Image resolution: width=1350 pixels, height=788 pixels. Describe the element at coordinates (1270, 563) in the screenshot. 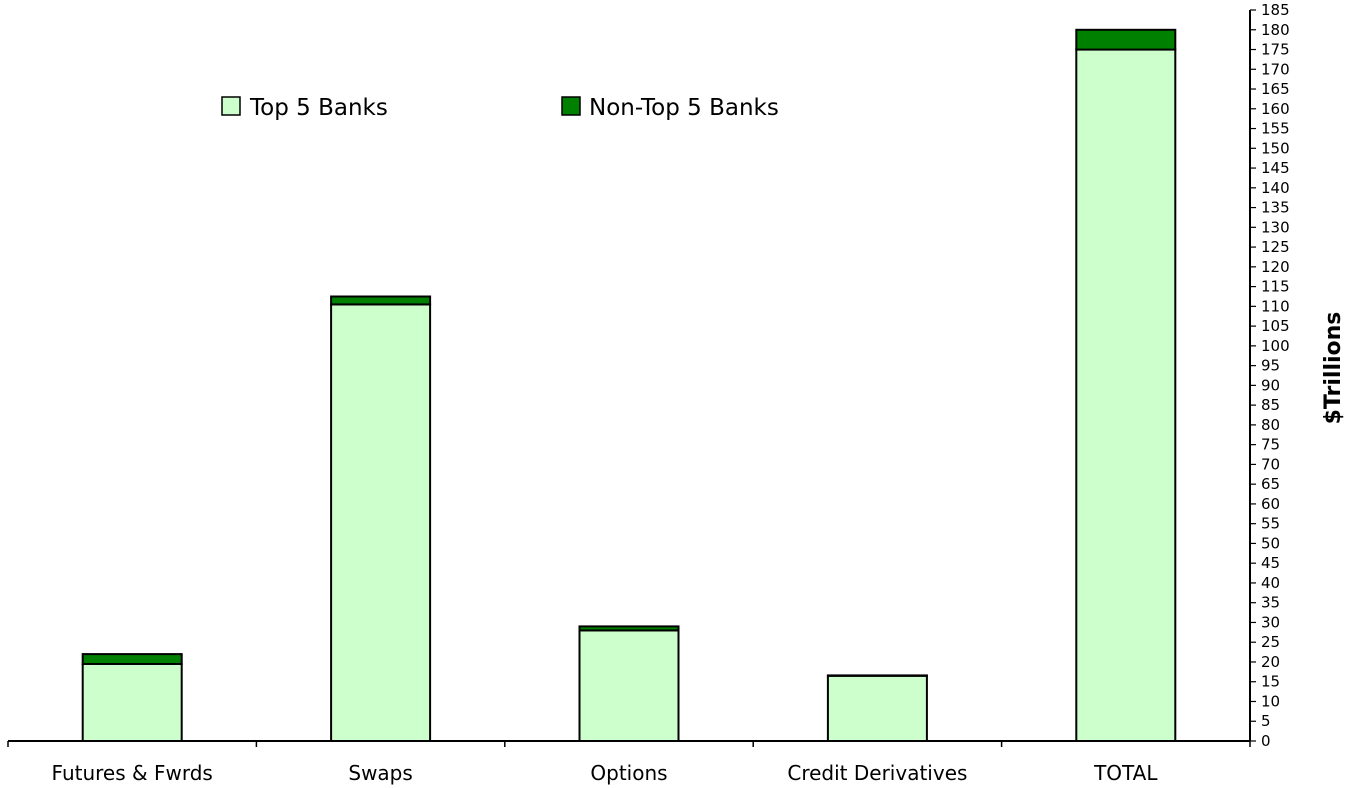

I see `y-tick-label-45: 45` at that location.